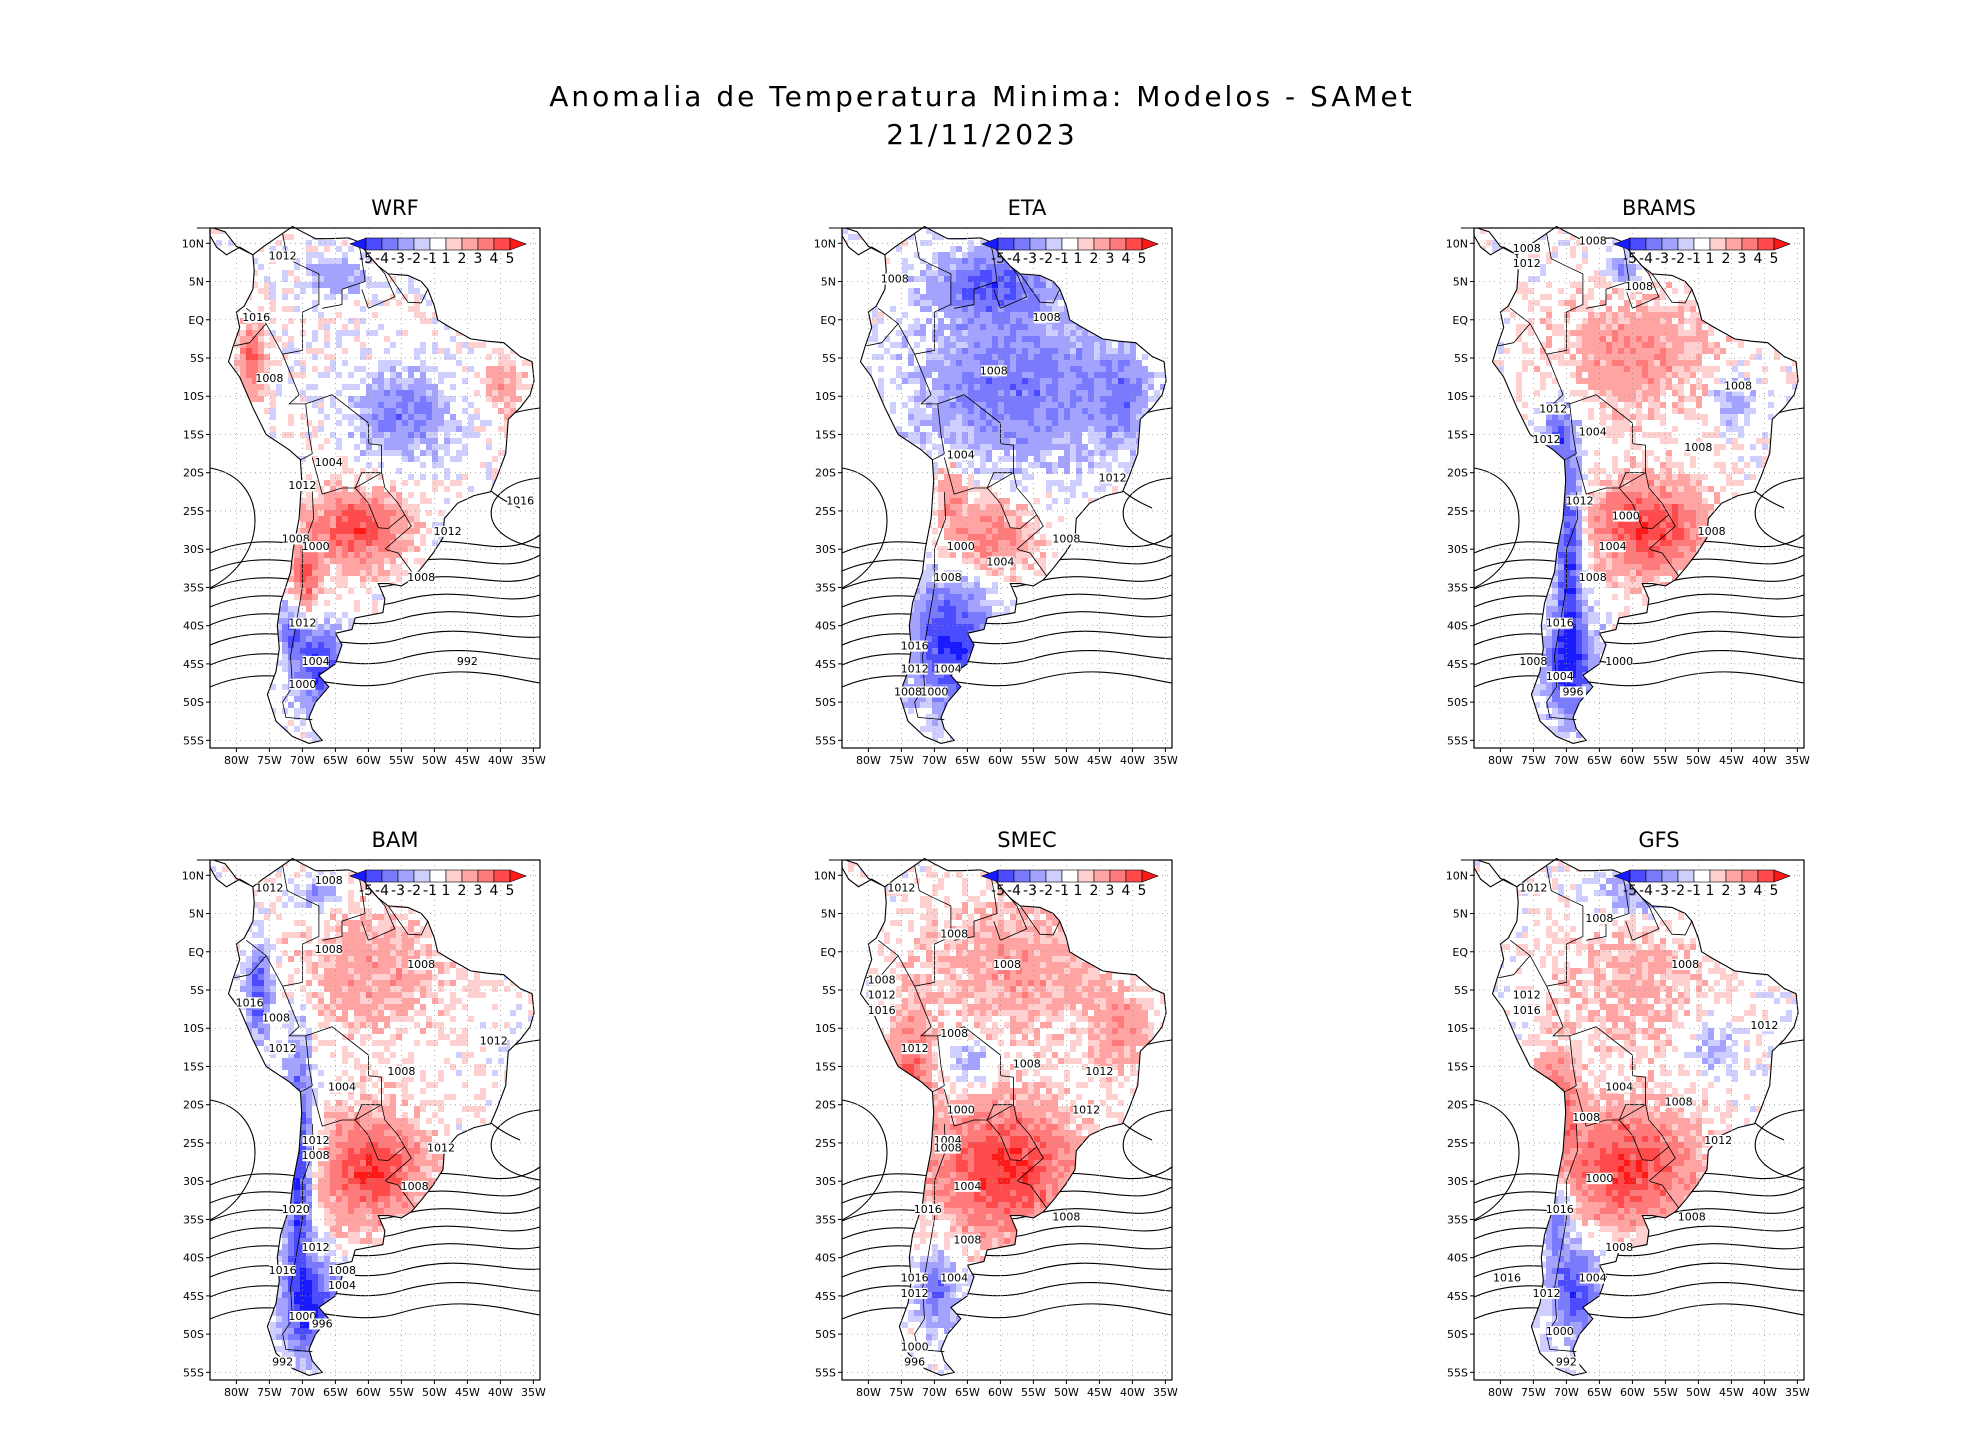 The width and height of the screenshot is (1964, 1436). Describe the element at coordinates (1099, 760) in the screenshot. I see `lon-tick-label: 45W` at that location.